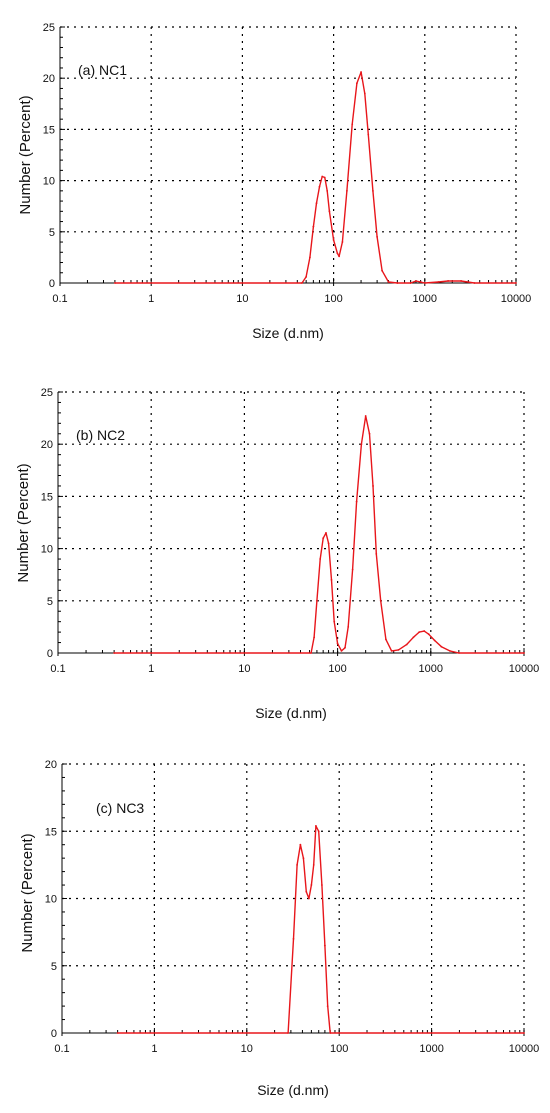 The image size is (550, 1113). What do you see at coordinates (49, 130) in the screenshot?
I see `y-tick-label: 15` at bounding box center [49, 130].